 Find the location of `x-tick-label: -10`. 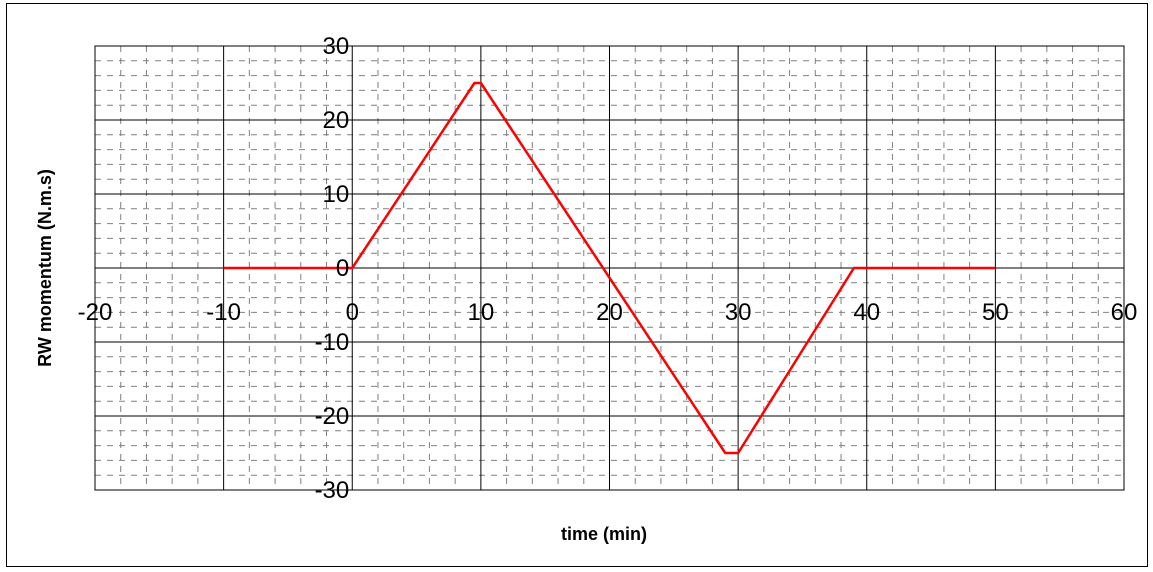

x-tick-label: -10 is located at coordinates (223, 312).